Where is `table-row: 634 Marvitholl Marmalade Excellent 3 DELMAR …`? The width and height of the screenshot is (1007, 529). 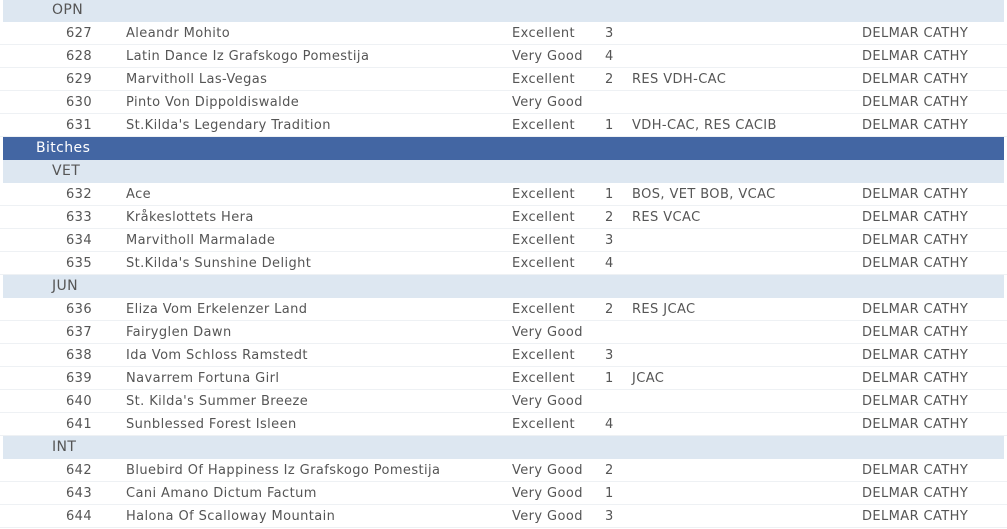
table-row: 634 Marvitholl Marmalade Excellent 3 DELMAR … is located at coordinates (503, 240).